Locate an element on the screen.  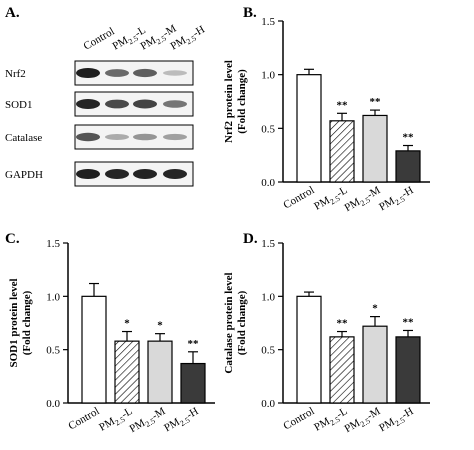
panel-letter: C. is located at coordinates (12, 239).